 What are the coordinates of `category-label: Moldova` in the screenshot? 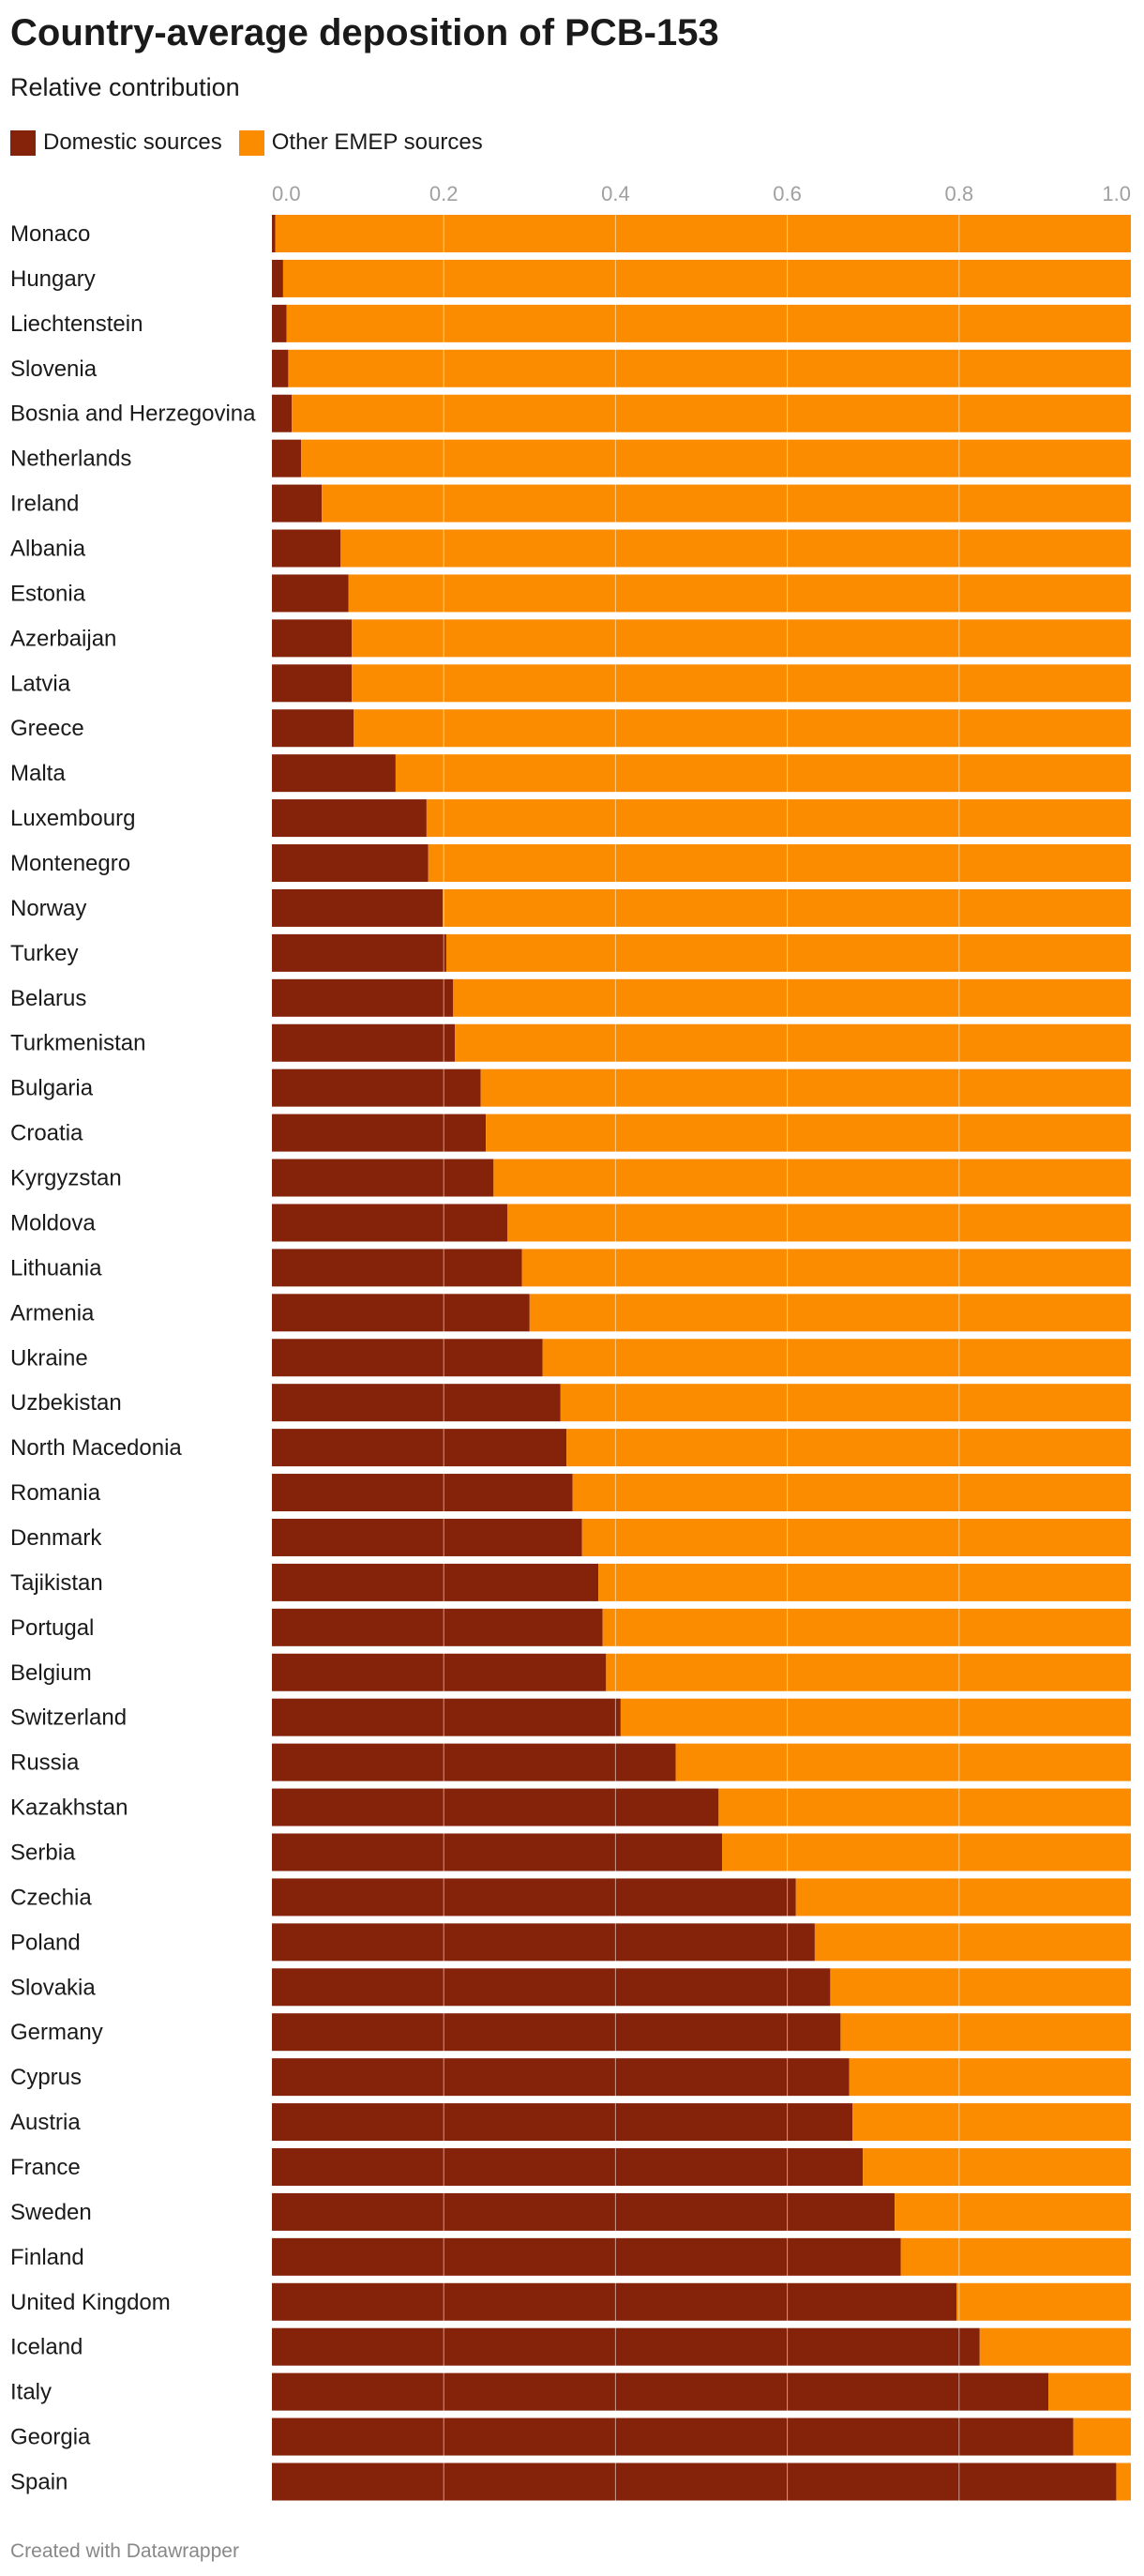 It's located at (53, 1222).